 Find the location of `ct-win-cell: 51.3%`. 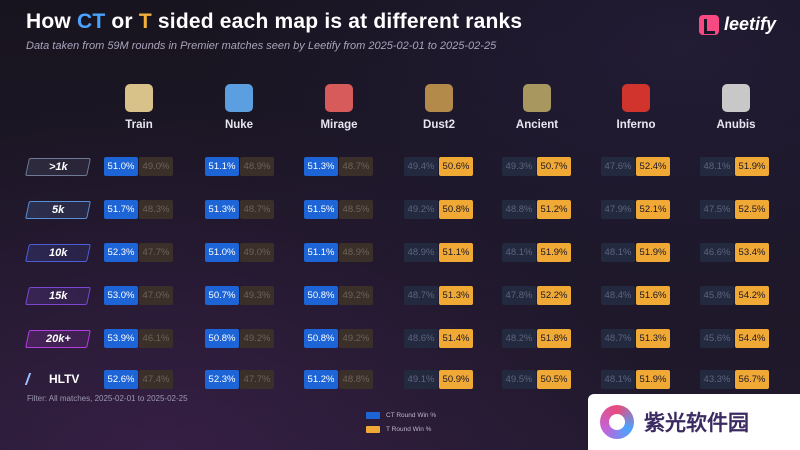

ct-win-cell: 51.3% is located at coordinates (321, 166).